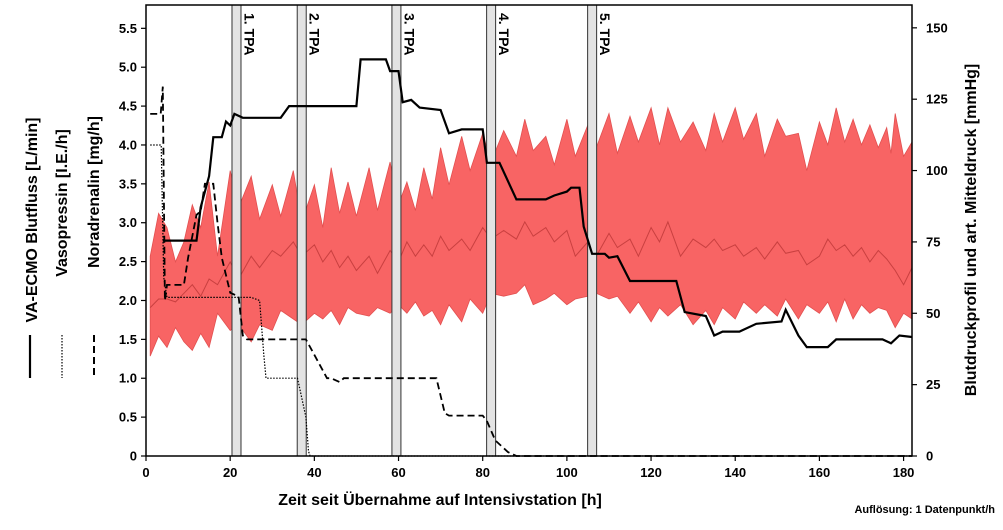  What do you see at coordinates (128, 261) in the screenshot?
I see `y-left-tick-label: 2.5` at bounding box center [128, 261].